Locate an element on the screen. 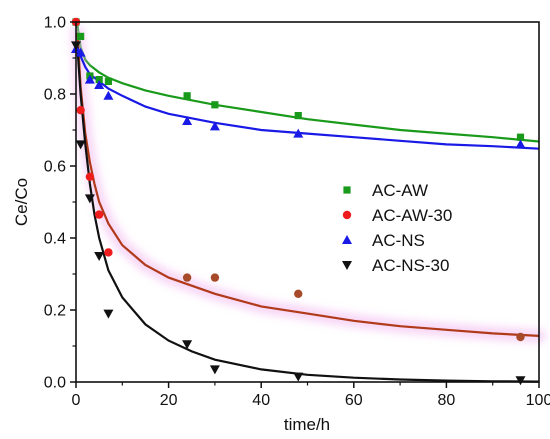 This screenshot has width=550, height=439. y-tick-label-2: 0.4 is located at coordinates (55, 239).